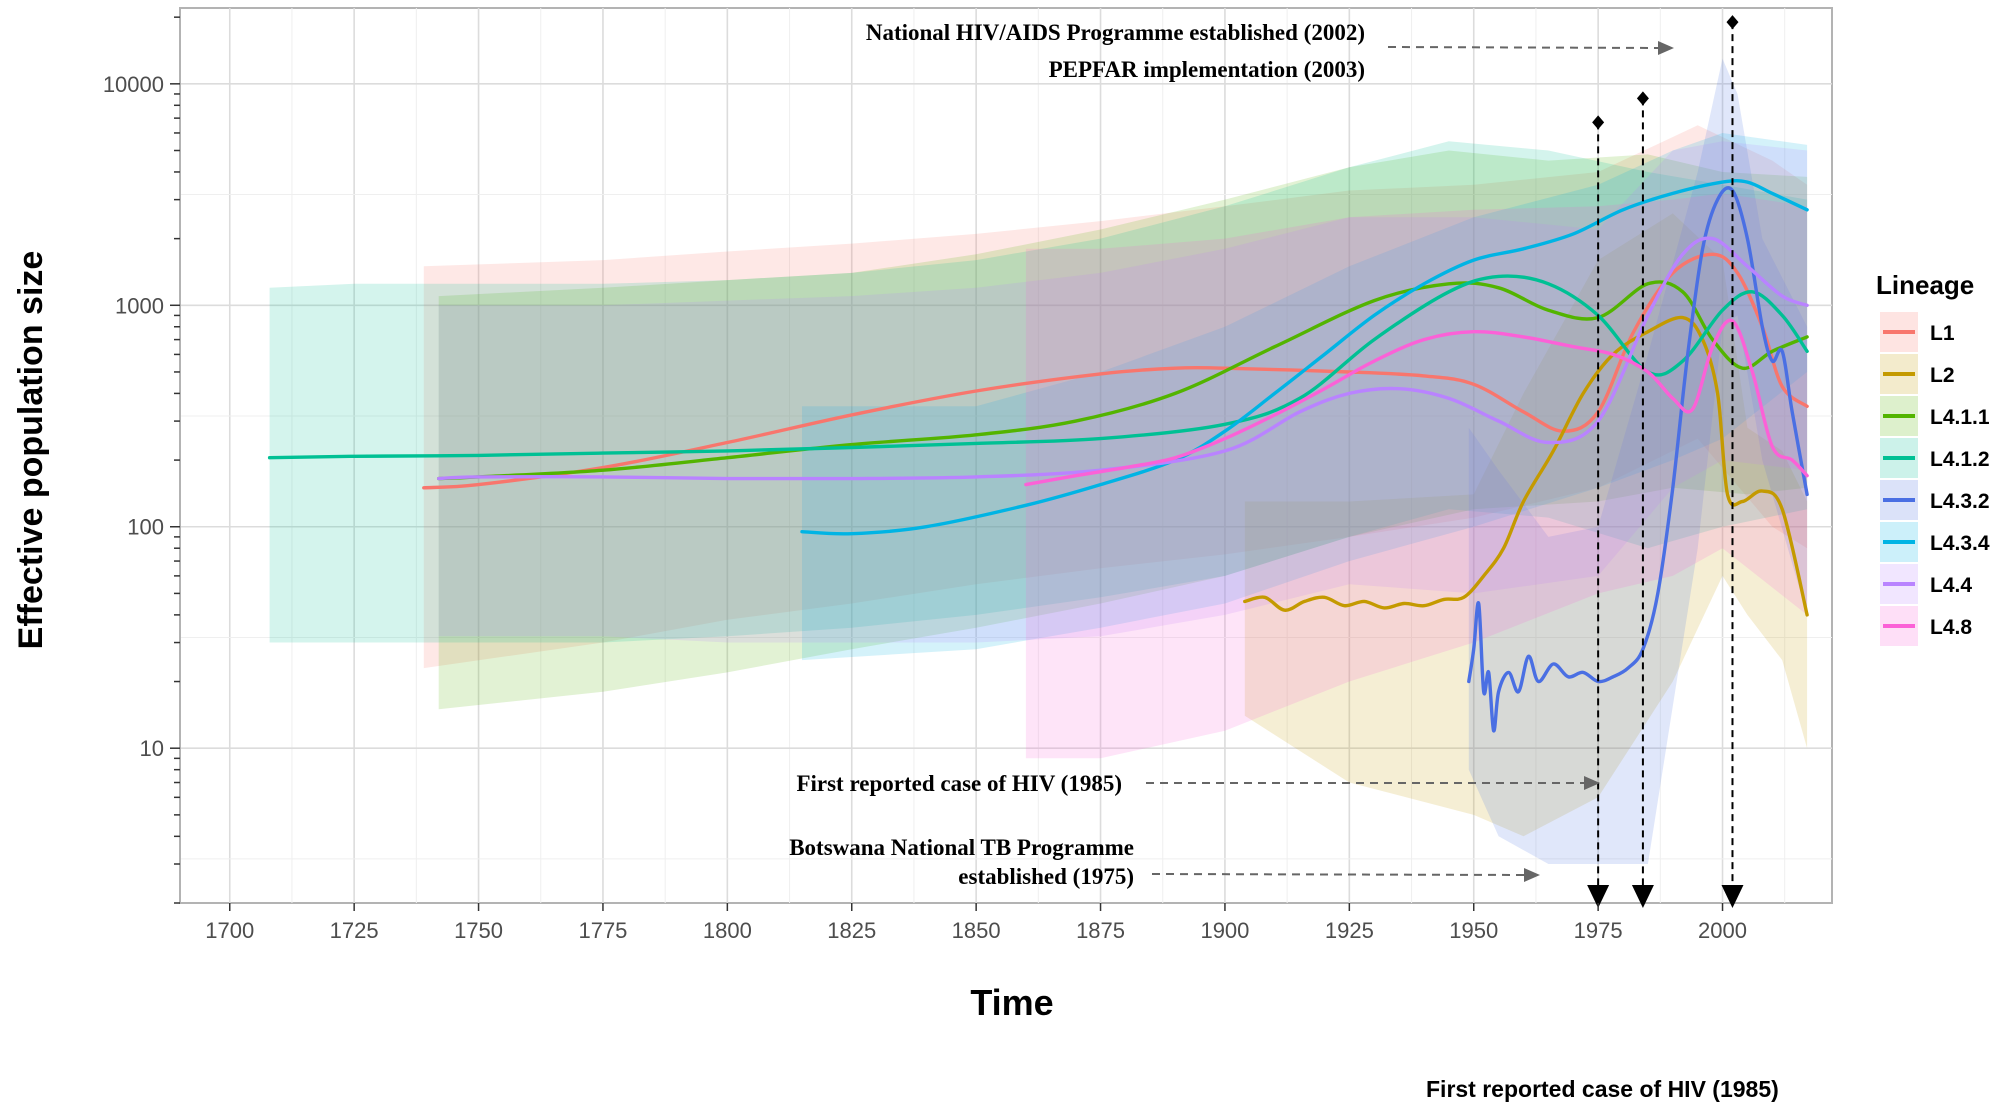 This screenshot has height=1103, width=2008. What do you see at coordinates (1224, 930) in the screenshot?
I see `x-tick-label: 1900` at bounding box center [1224, 930].